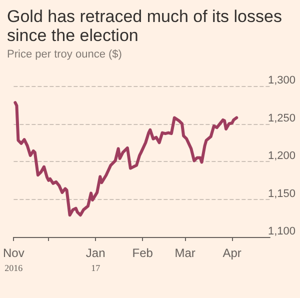  What do you see at coordinates (143, 253) in the screenshot?
I see `x-tick-label: Feb` at bounding box center [143, 253].